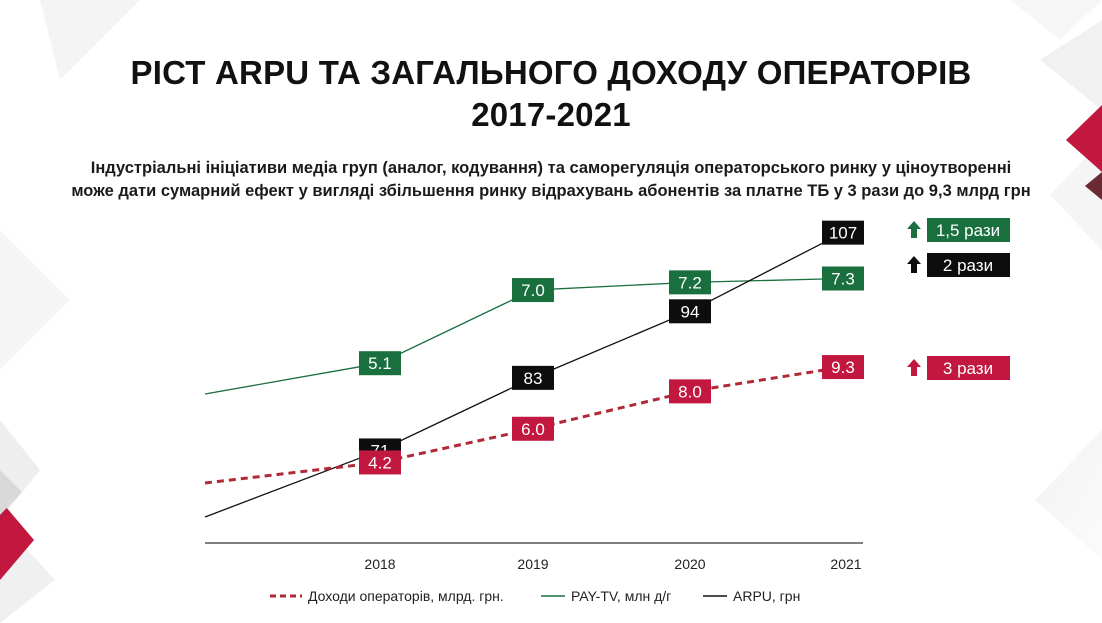 Image resolution: width=1102 pixels, height=623 pixels. Describe the element at coordinates (767, 596) in the screenshot. I see `legend-label: ARPU, грн` at that location.